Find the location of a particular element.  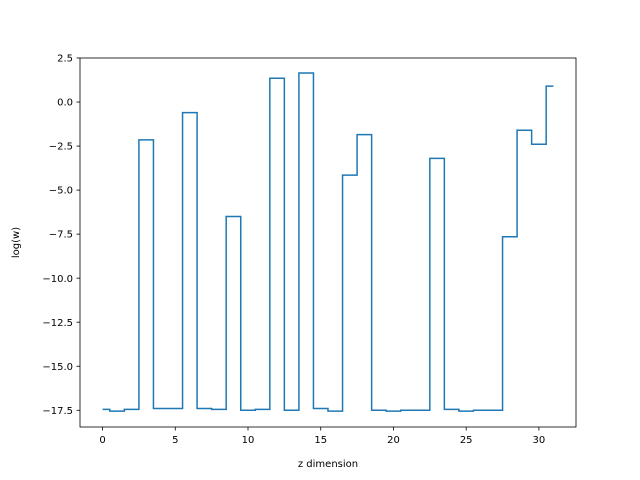

y-tick-label: −5.0 is located at coordinates (61, 191).